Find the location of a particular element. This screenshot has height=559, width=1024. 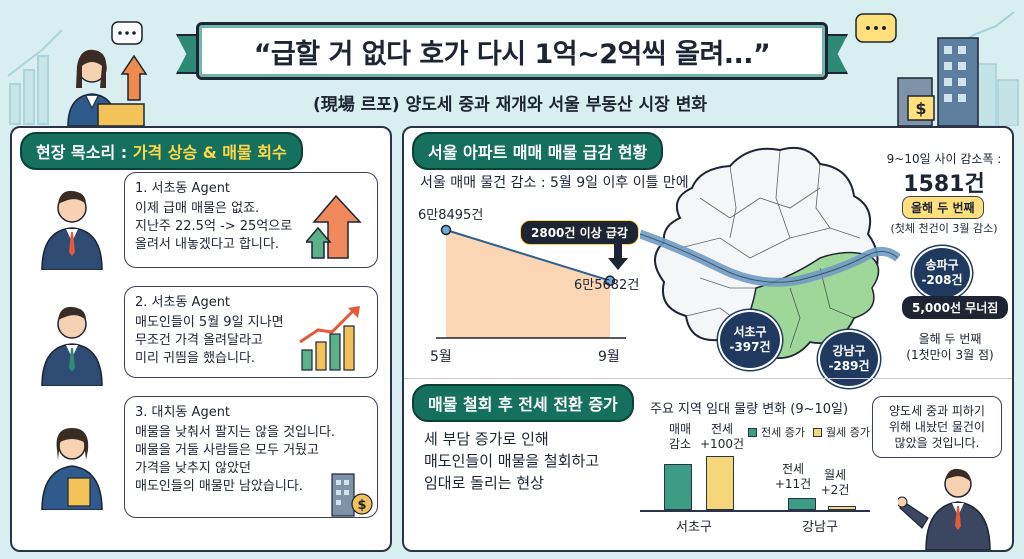

agent-1-line-1: 이제 급매 매물은 없죠. is located at coordinates (197, 208).